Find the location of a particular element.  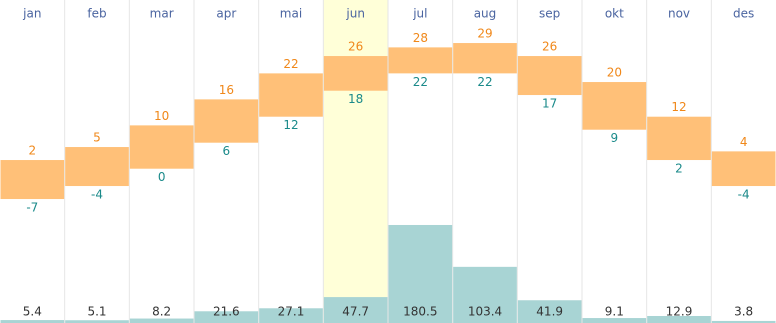

month-label: sep is located at coordinates (549, 14).